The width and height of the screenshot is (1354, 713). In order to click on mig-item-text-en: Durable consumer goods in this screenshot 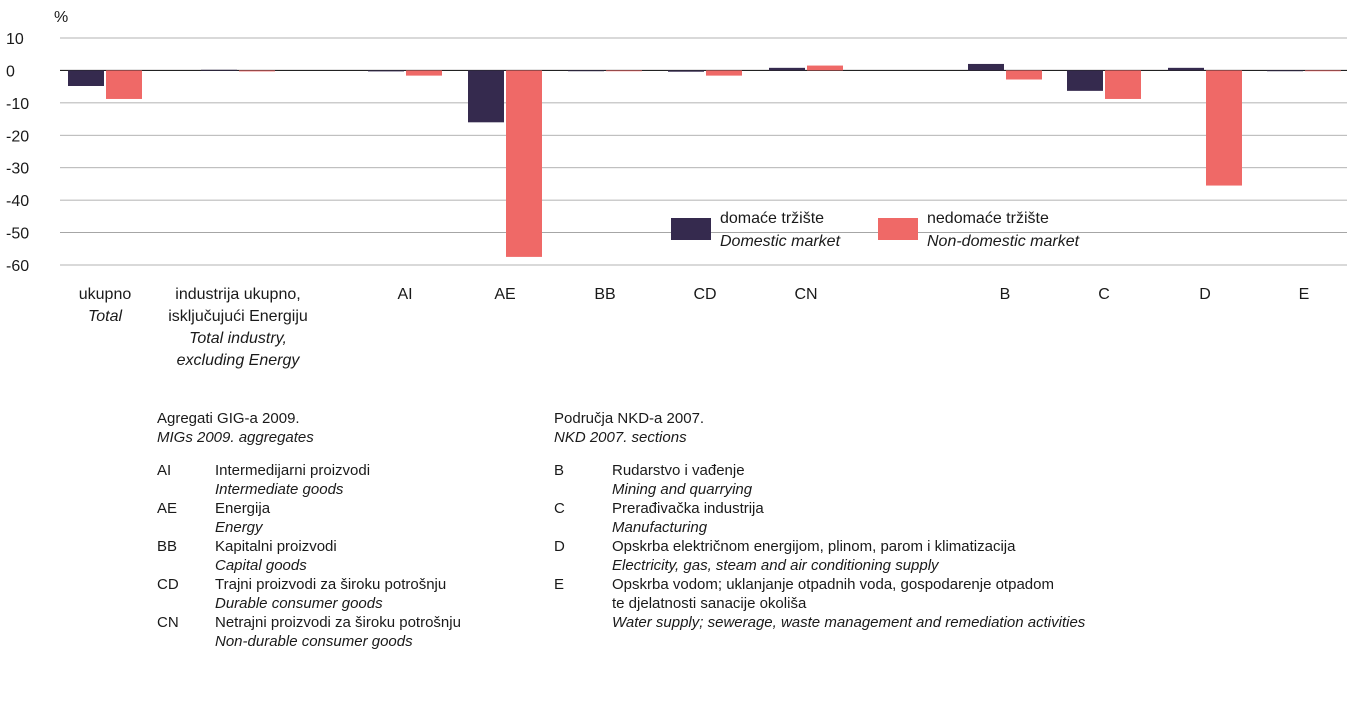, I will do `click(299, 603)`.